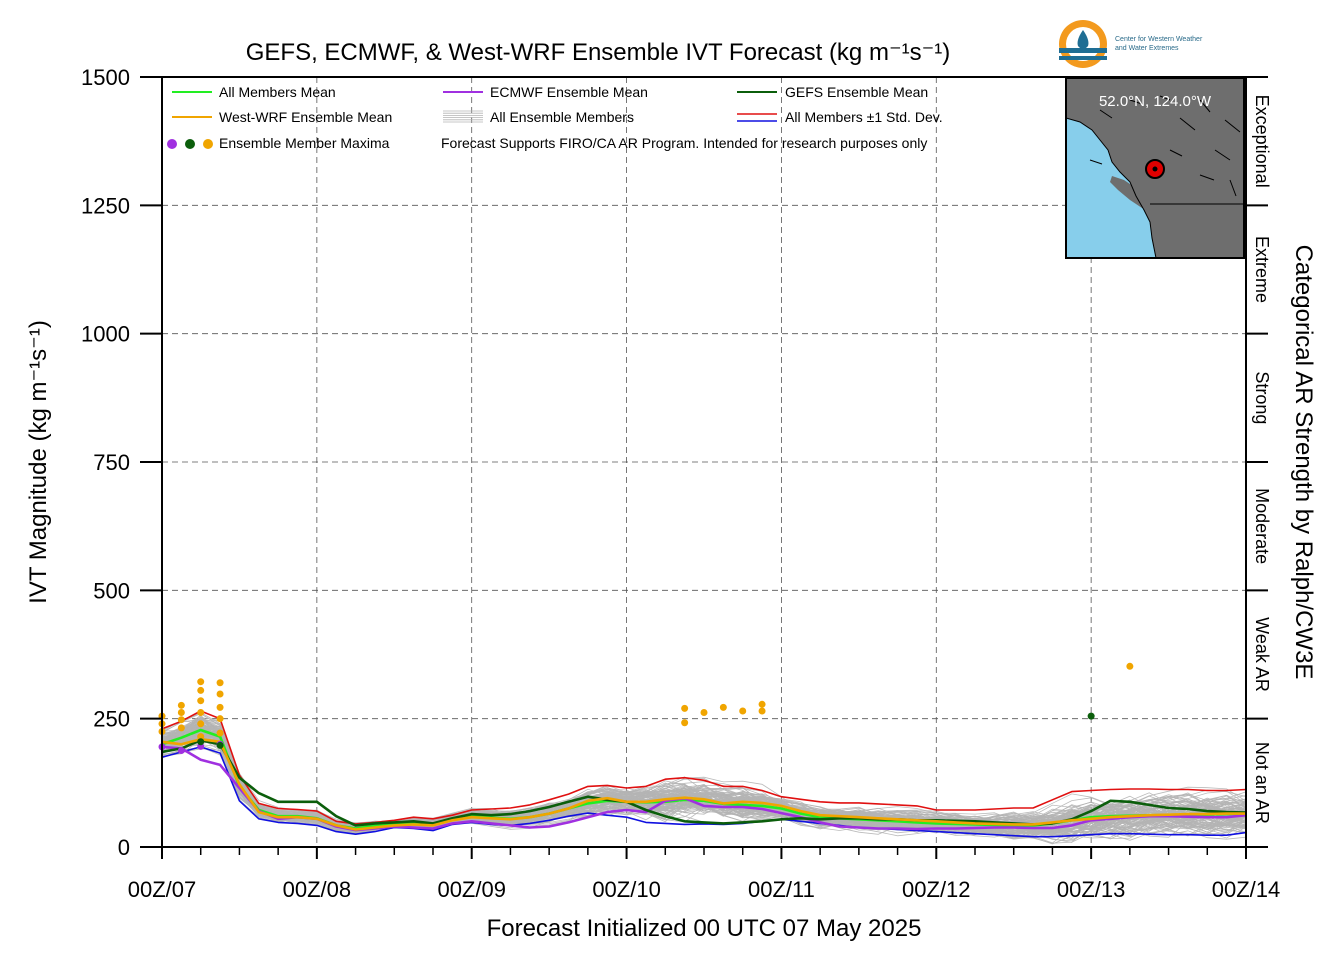 This screenshot has height=962, width=1336. What do you see at coordinates (105, 77) in the screenshot?
I see `y-tick-label: 1500` at bounding box center [105, 77].